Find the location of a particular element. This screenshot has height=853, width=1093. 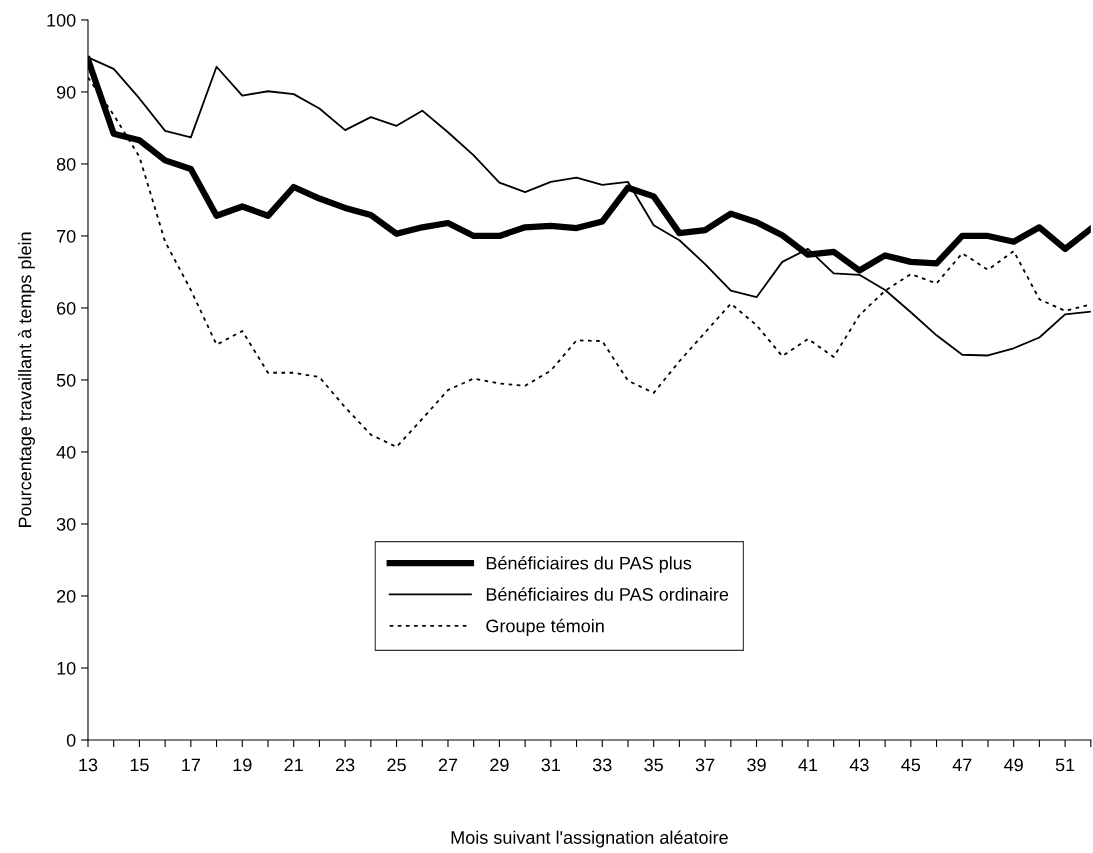

y-tick-label: 80 is located at coordinates (66, 164).